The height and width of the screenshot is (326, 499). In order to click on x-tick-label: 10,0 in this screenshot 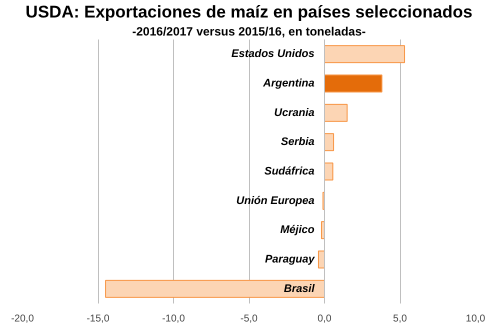, I will do `click(476, 319)`.